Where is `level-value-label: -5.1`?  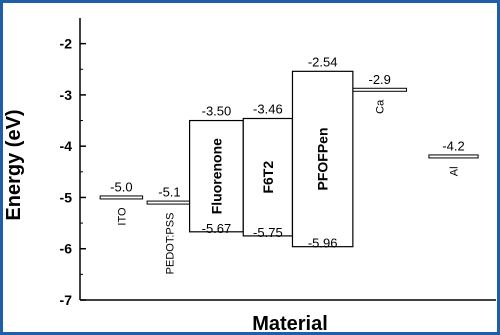
level-value-label: -5.1 is located at coordinates (169, 192).